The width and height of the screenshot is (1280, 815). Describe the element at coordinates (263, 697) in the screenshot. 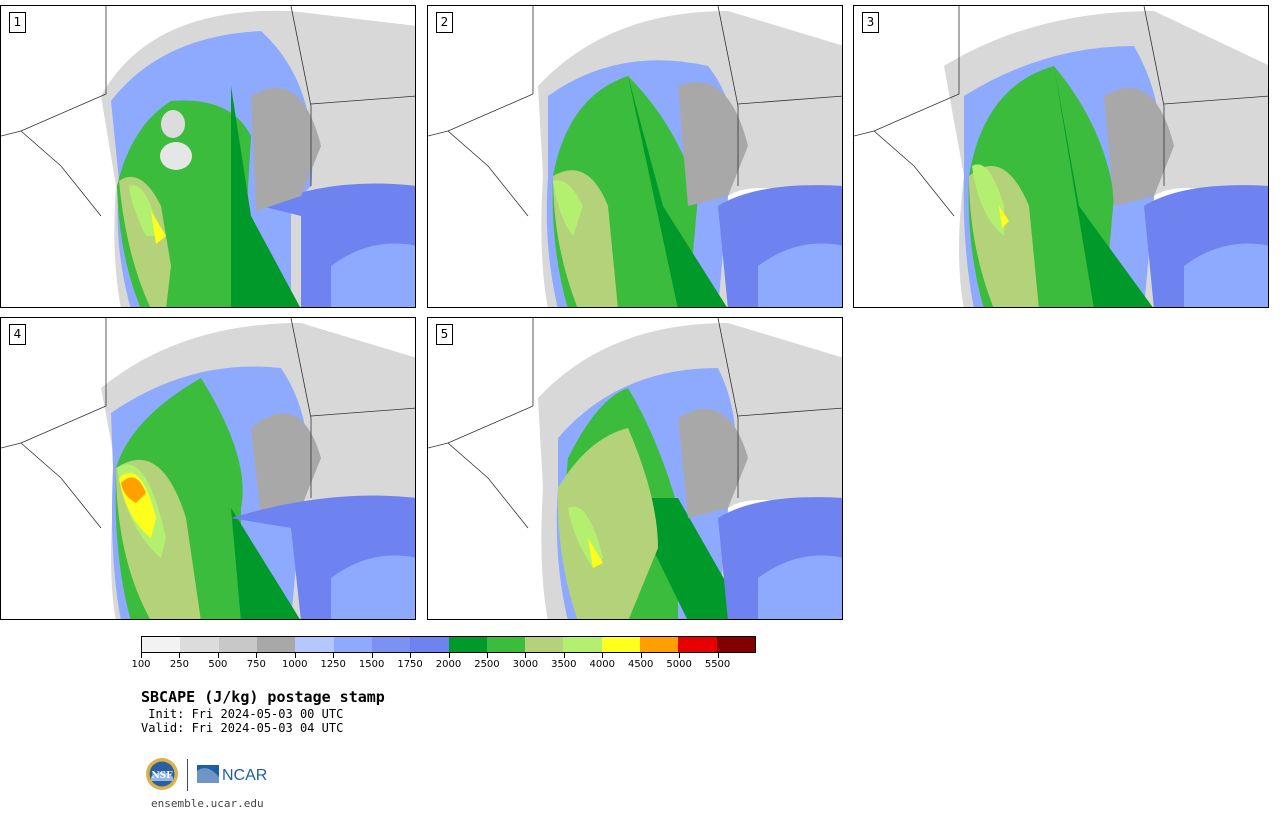

I see `chart-title: SBCAPE (J/kg) postage stamp` at that location.